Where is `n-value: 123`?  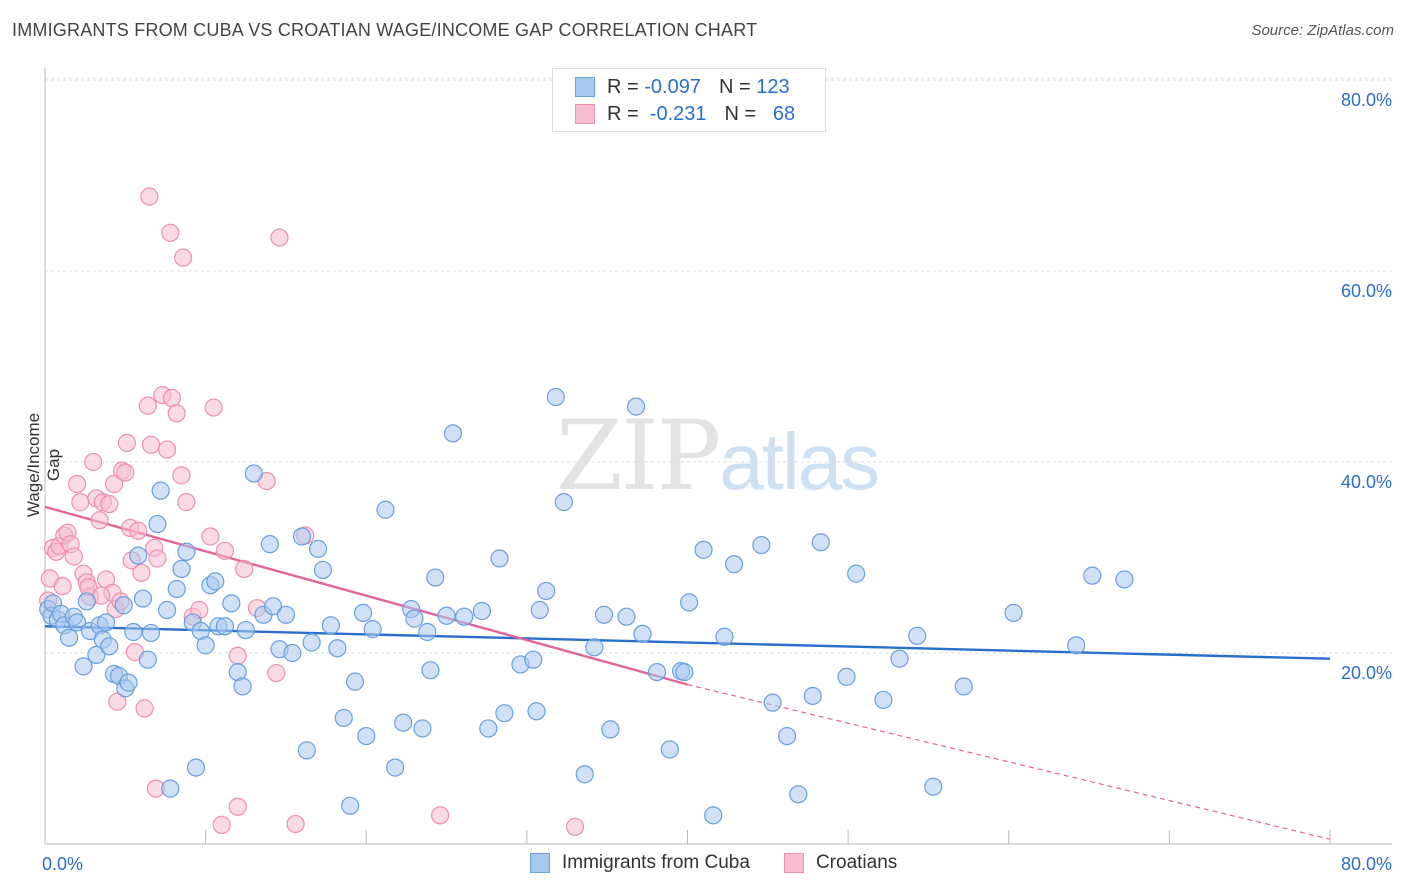 n-value: 123 is located at coordinates (773, 86).